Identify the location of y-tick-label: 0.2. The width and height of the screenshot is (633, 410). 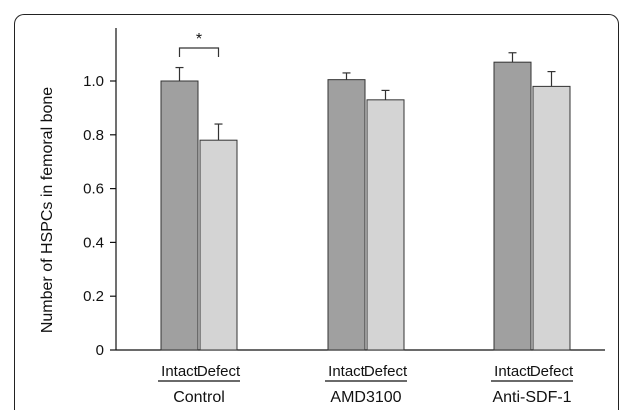
(93, 296).